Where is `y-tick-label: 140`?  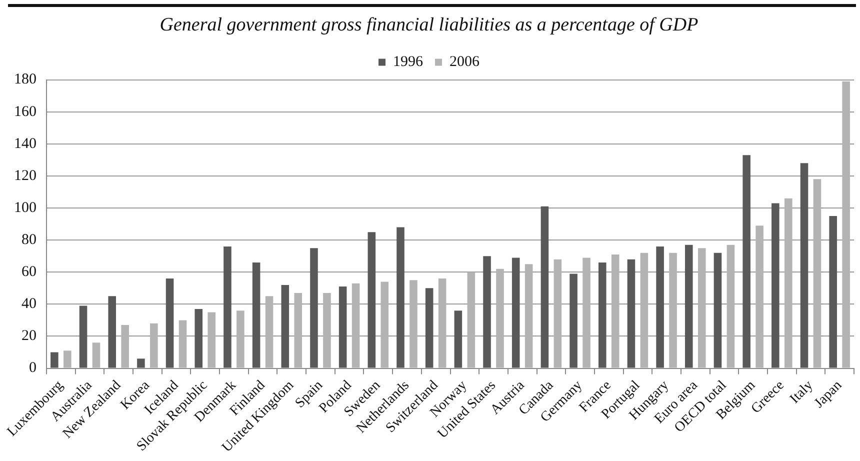 y-tick-label: 140 is located at coordinates (25, 144).